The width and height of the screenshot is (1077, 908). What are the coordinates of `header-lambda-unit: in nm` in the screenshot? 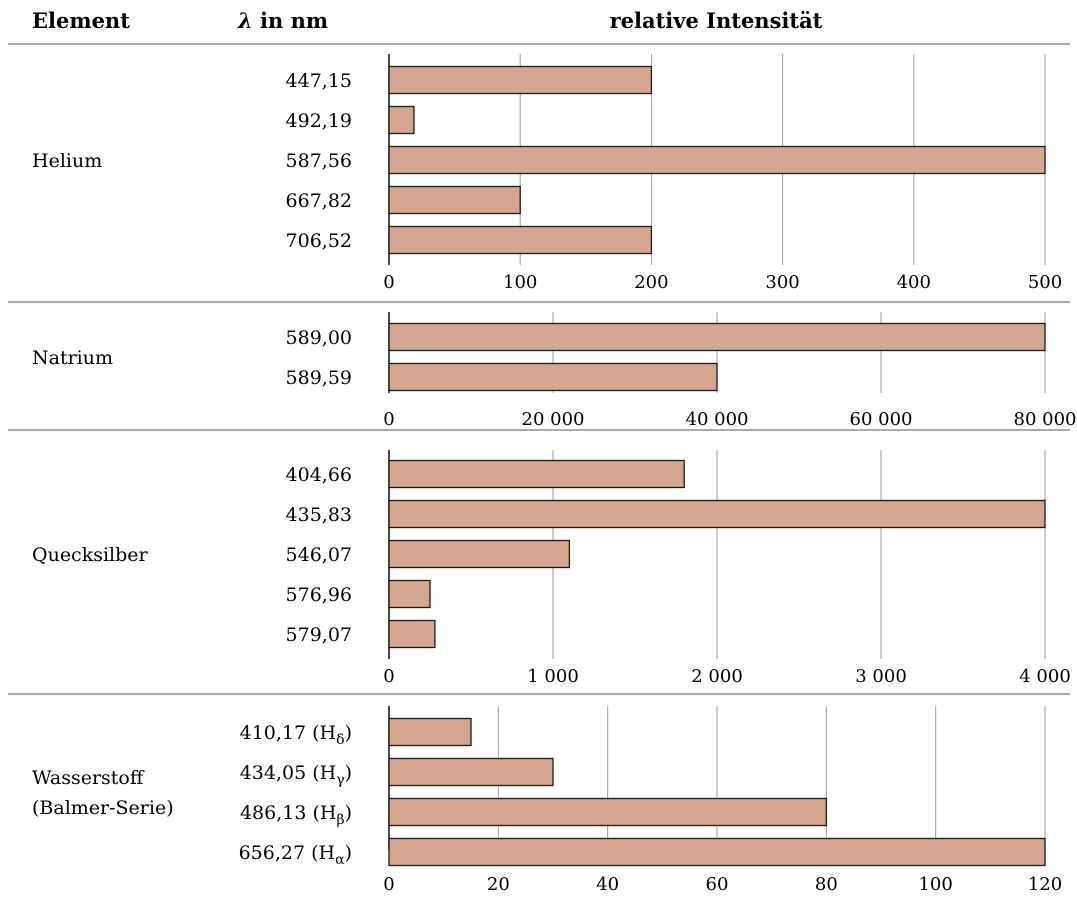 It's located at (290, 20).